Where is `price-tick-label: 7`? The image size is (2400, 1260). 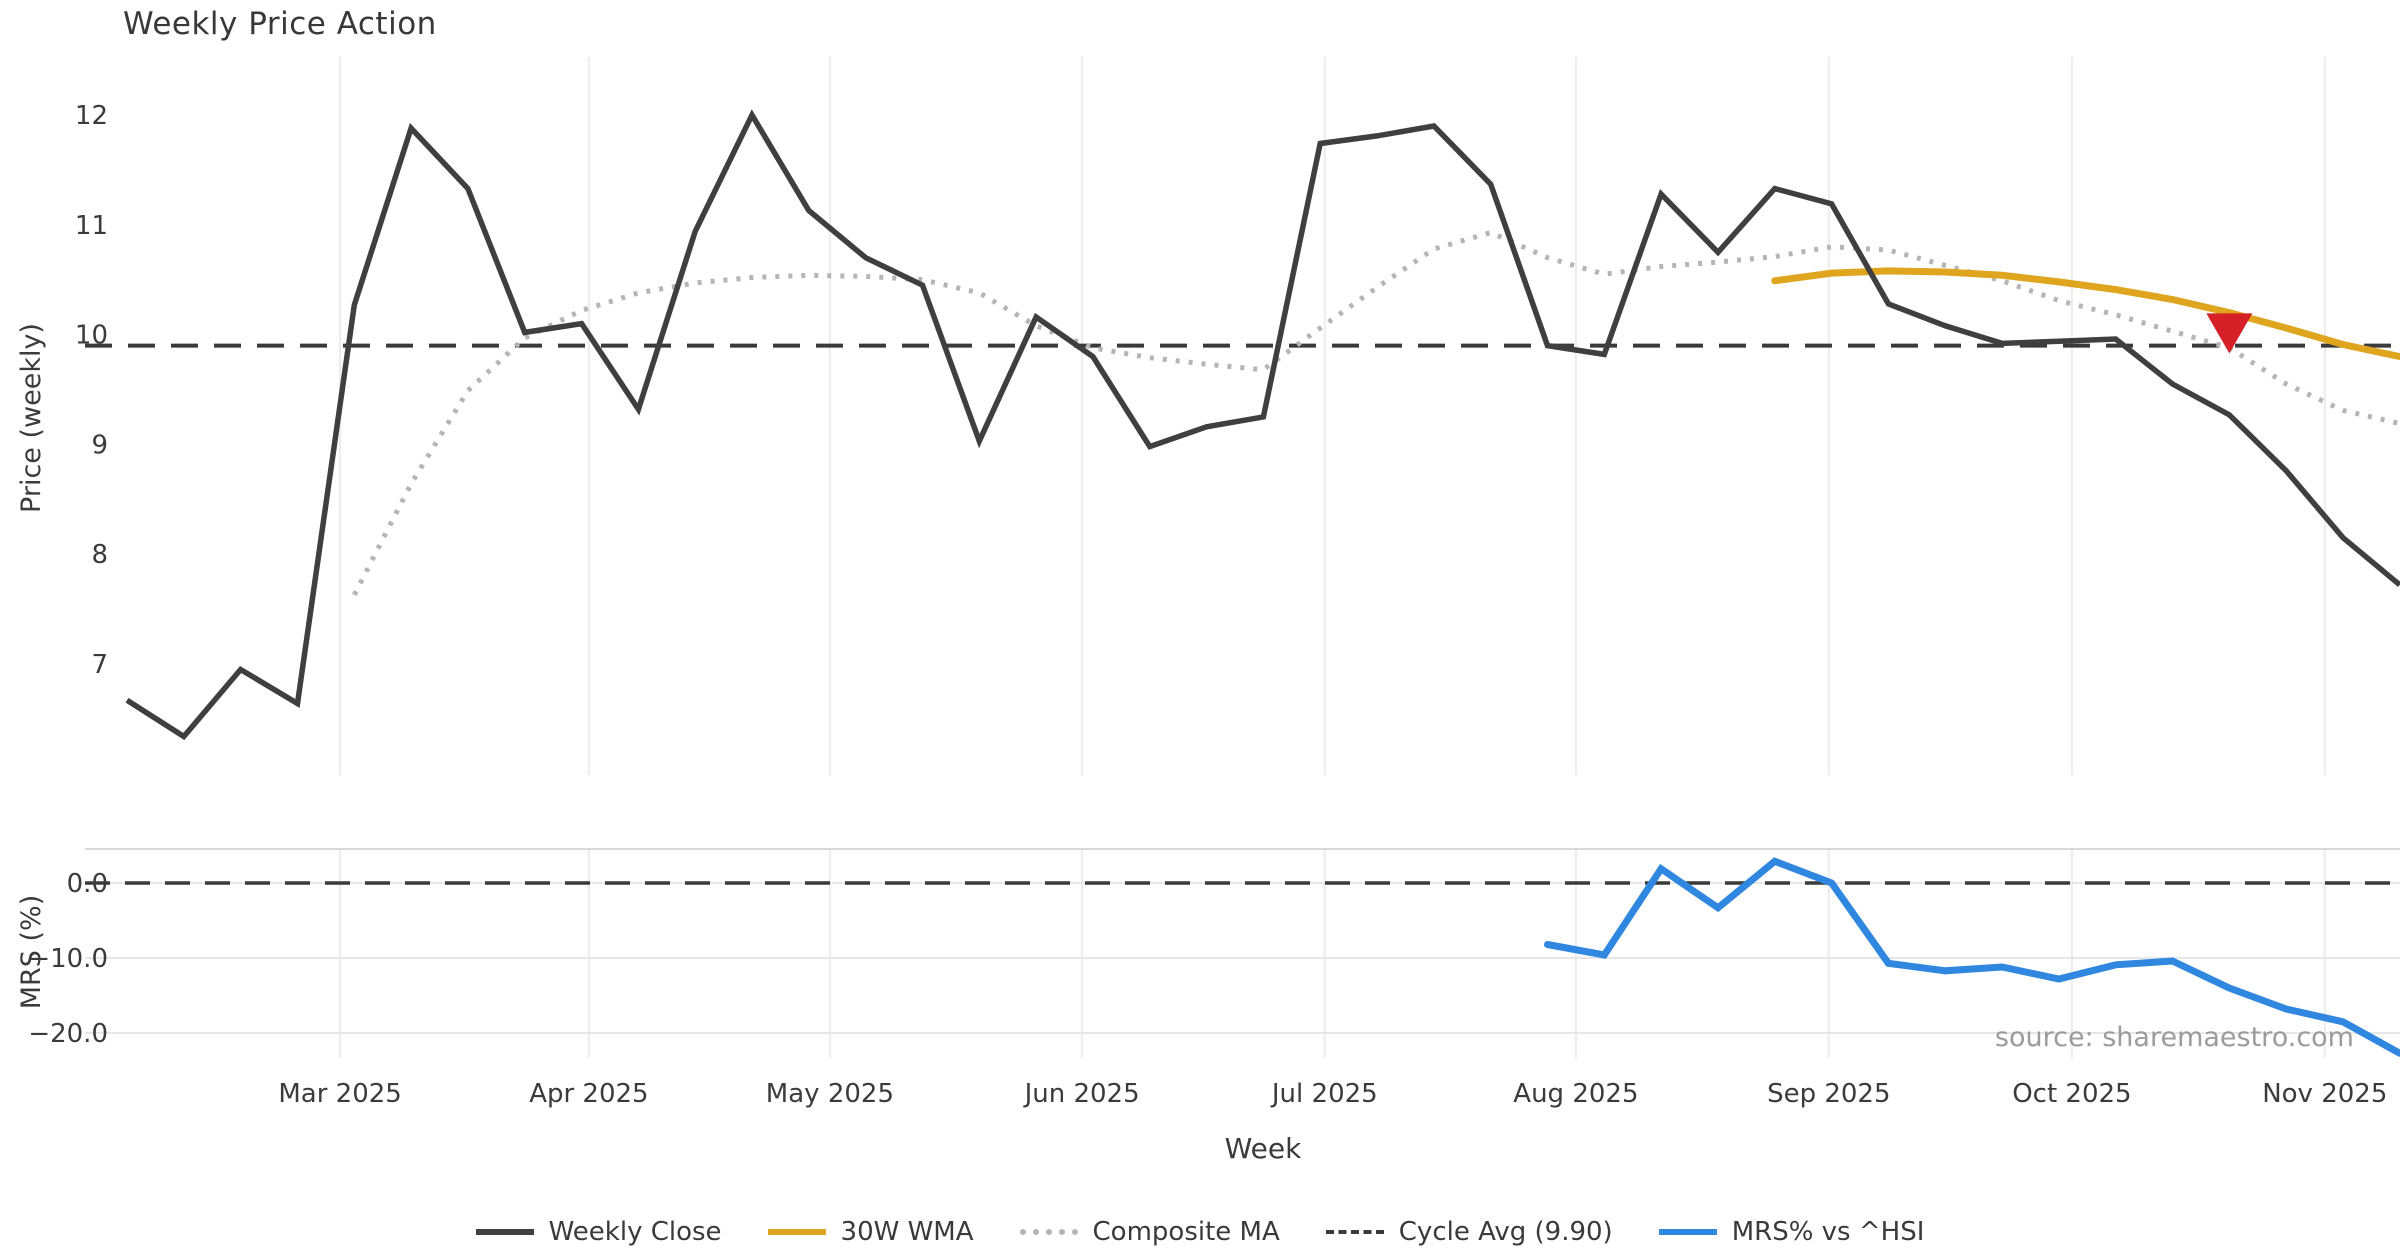 price-tick-label: 7 is located at coordinates (99, 665).